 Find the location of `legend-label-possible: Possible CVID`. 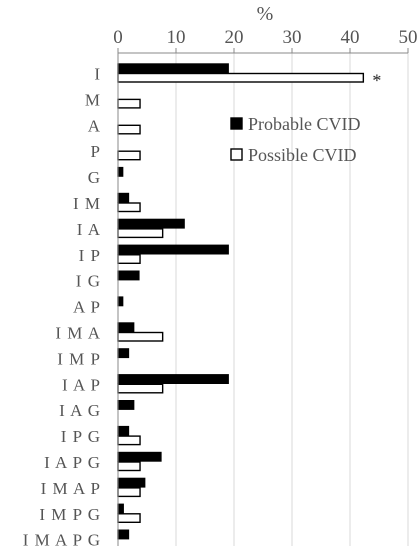

legend-label-possible: Possible CVID is located at coordinates (302, 155).